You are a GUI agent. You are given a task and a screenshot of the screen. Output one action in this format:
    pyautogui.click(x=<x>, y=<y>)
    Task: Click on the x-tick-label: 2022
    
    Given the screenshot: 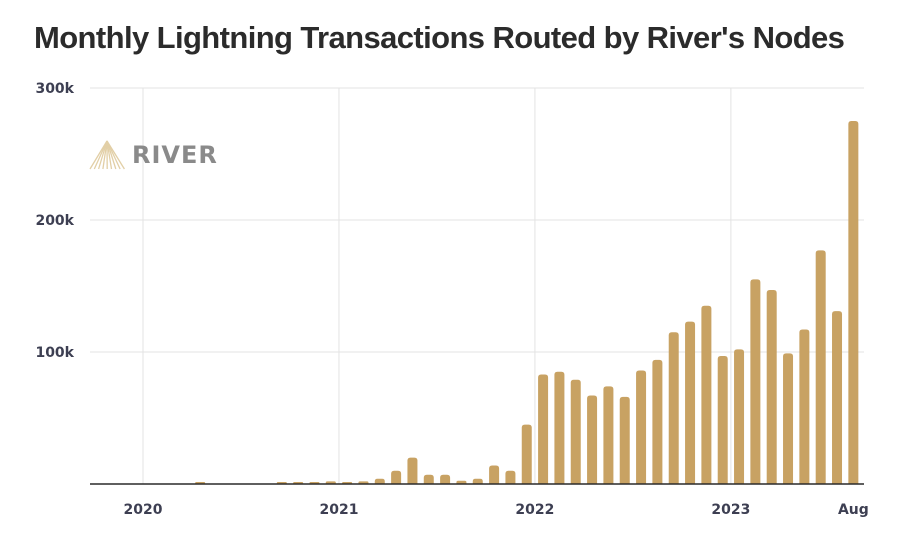 What is the action you would take?
    pyautogui.click(x=534, y=510)
    